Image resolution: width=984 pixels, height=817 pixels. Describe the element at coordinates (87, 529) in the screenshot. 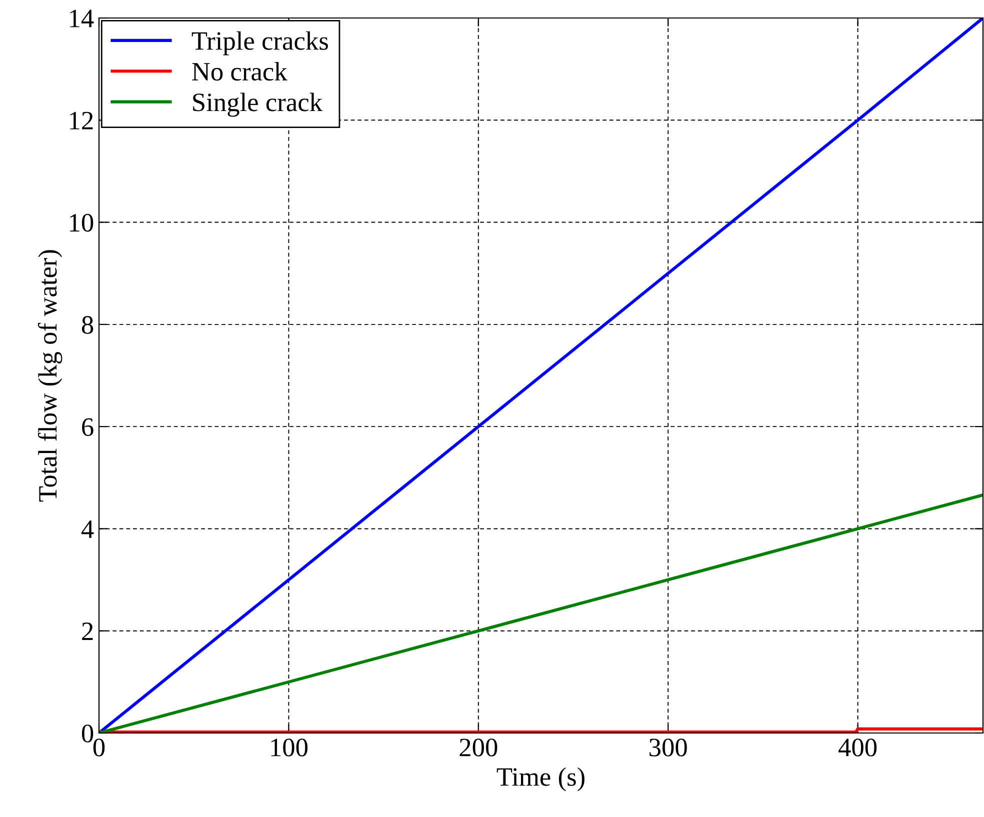

I see `y-tick-label: 4` at that location.